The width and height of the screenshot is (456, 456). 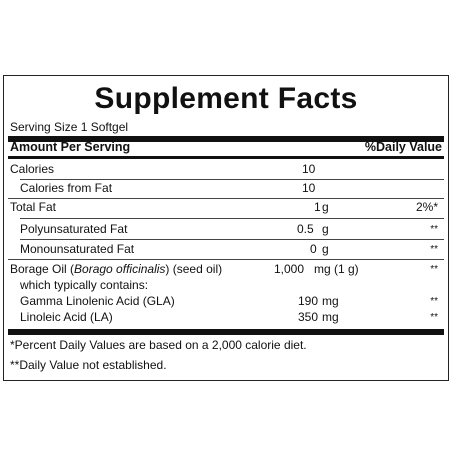 I want to click on ingredient-amount: 350, so click(x=308, y=317).